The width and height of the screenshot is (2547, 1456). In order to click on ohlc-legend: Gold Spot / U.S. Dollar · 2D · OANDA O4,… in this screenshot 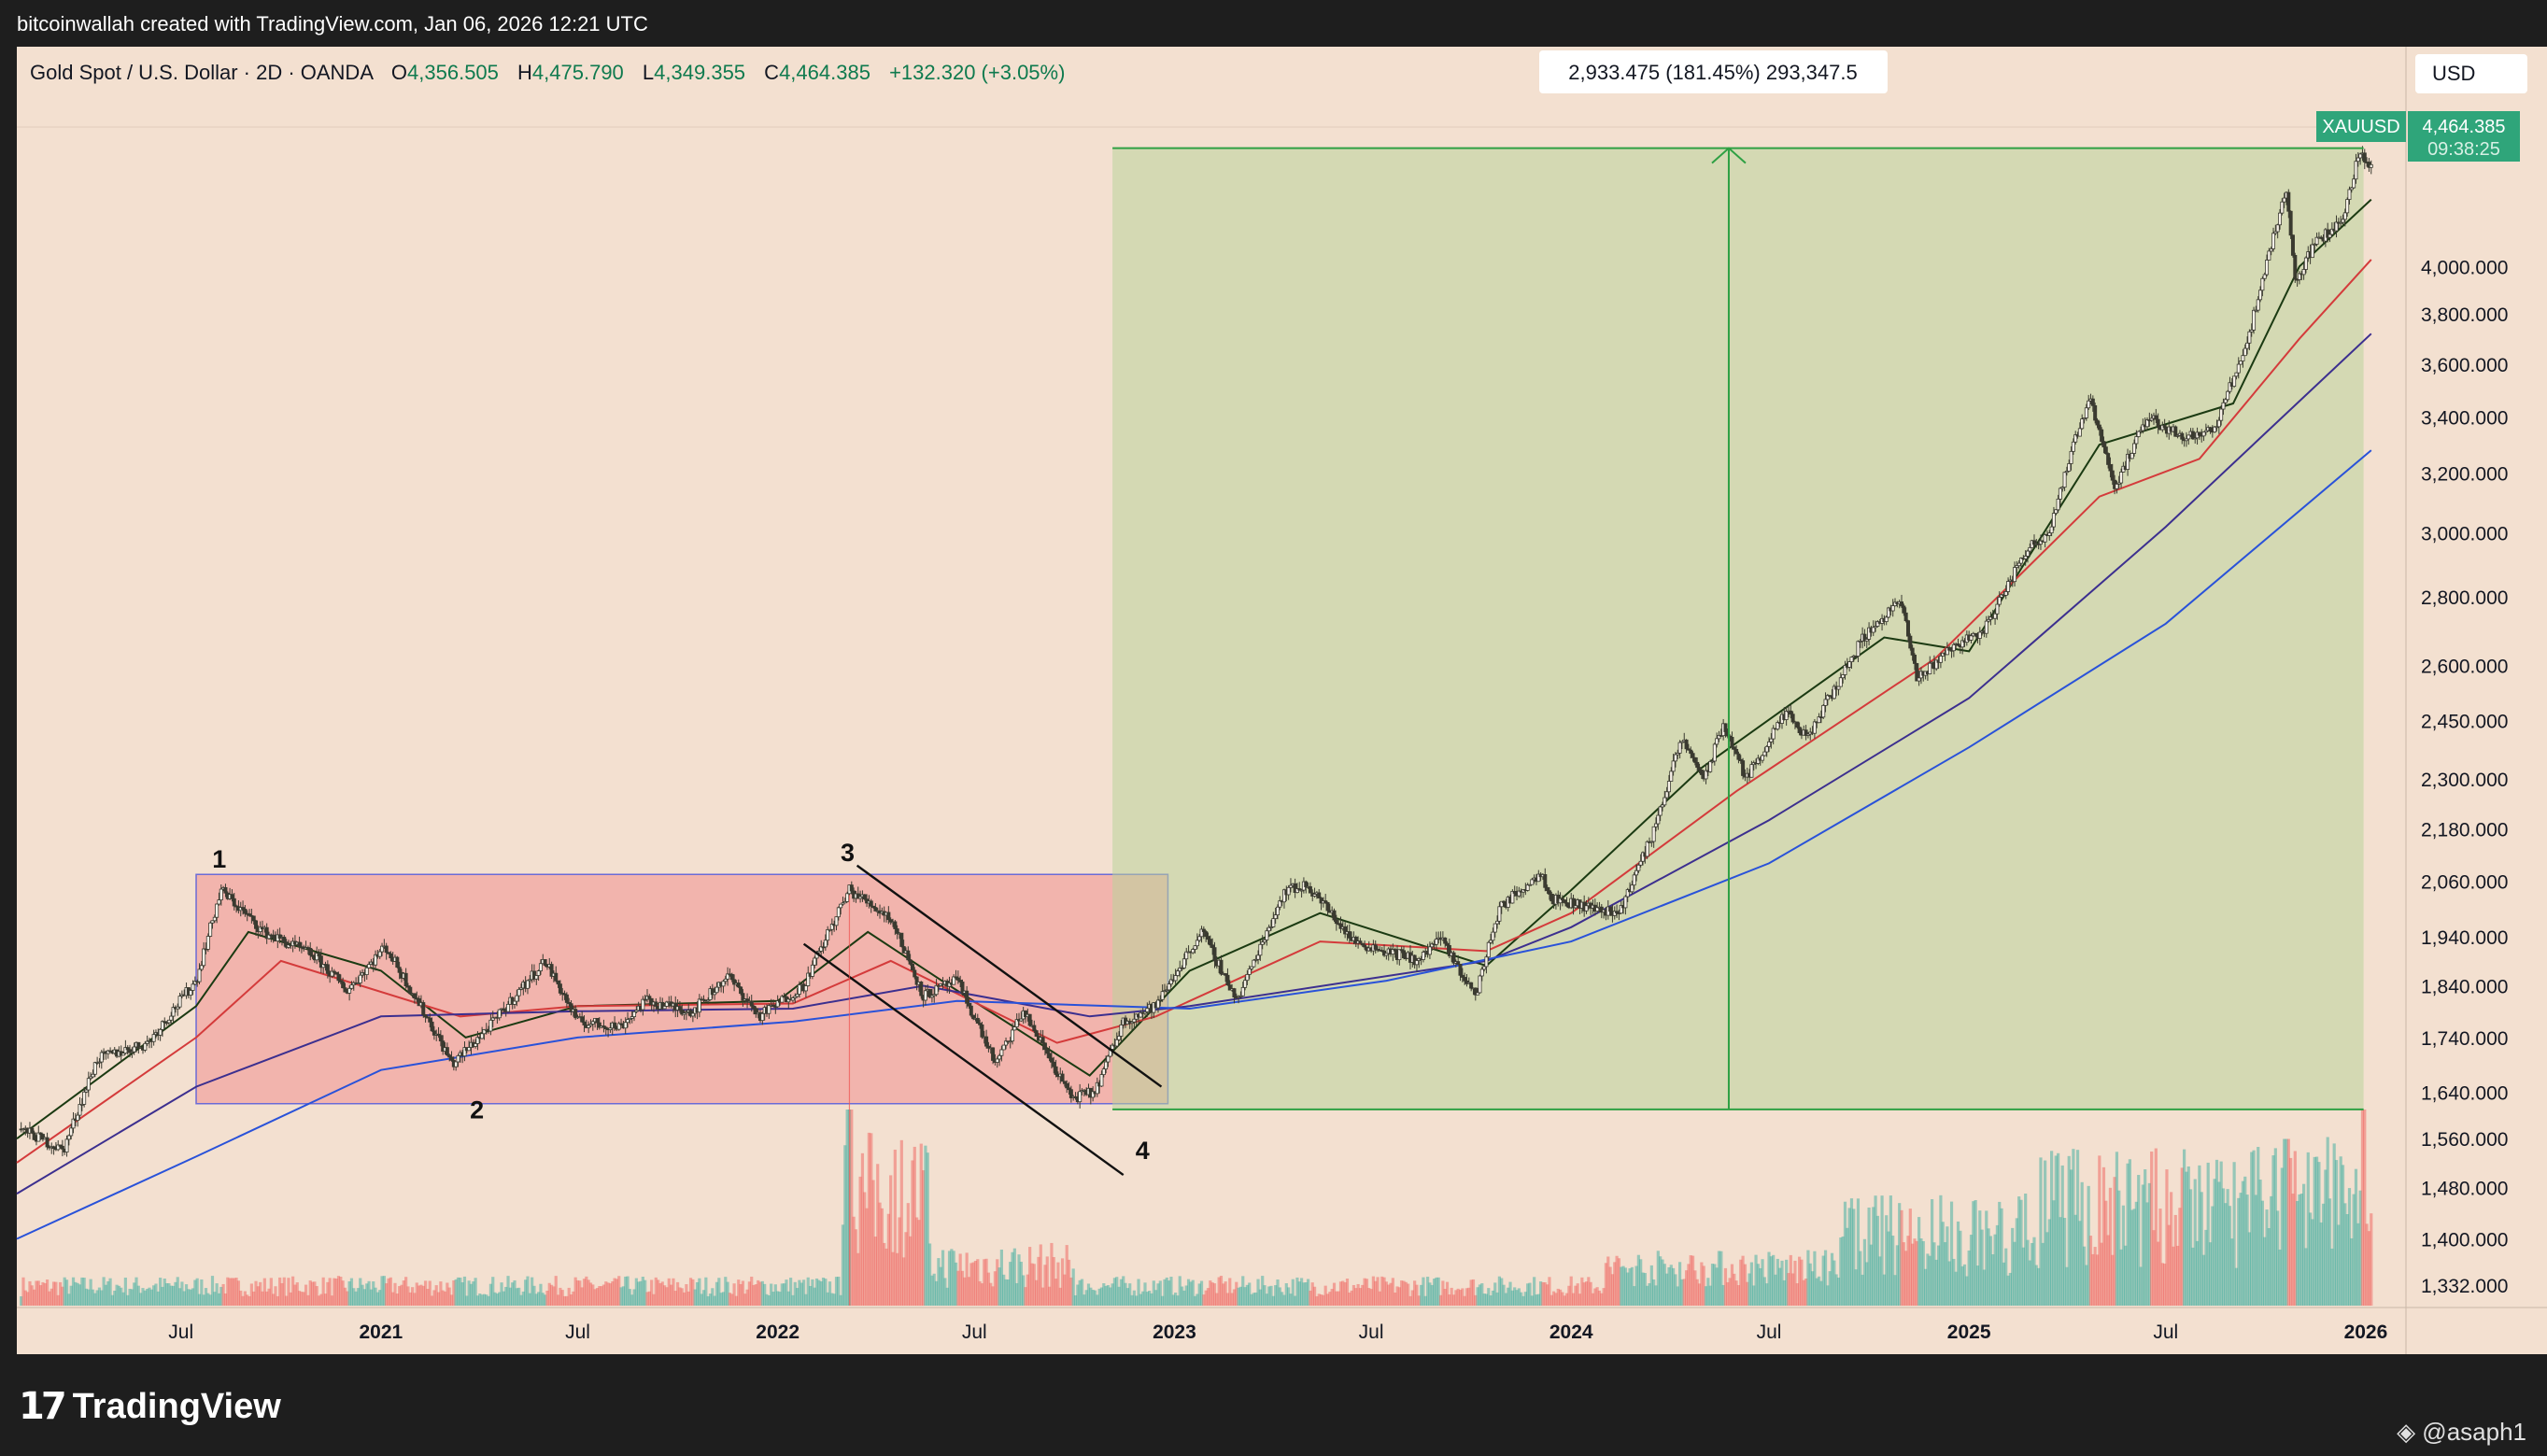, I will do `click(547, 72)`.